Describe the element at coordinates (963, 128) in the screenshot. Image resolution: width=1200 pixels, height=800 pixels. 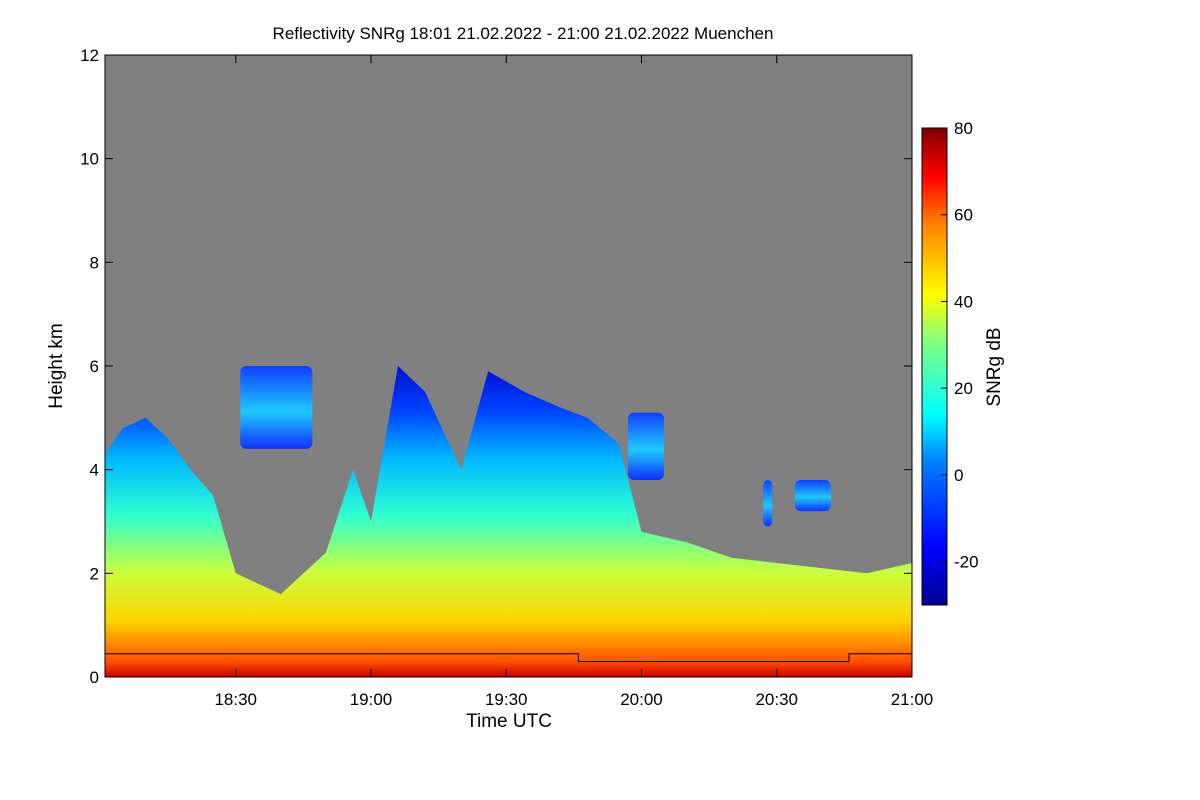
I see `colorbar-tick-label: 80` at that location.